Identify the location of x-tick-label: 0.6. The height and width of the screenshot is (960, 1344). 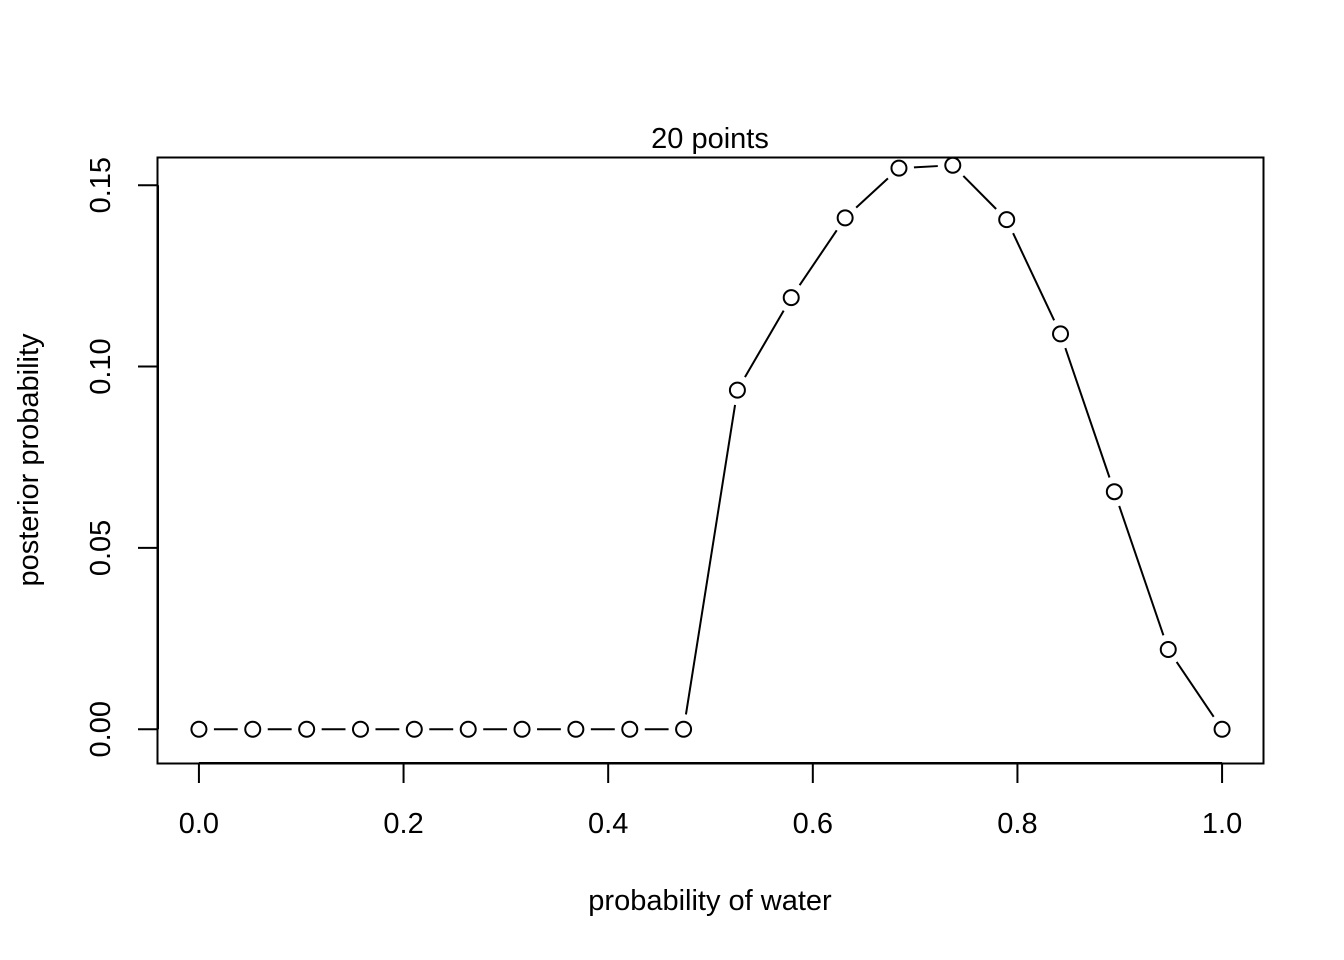
(813, 824).